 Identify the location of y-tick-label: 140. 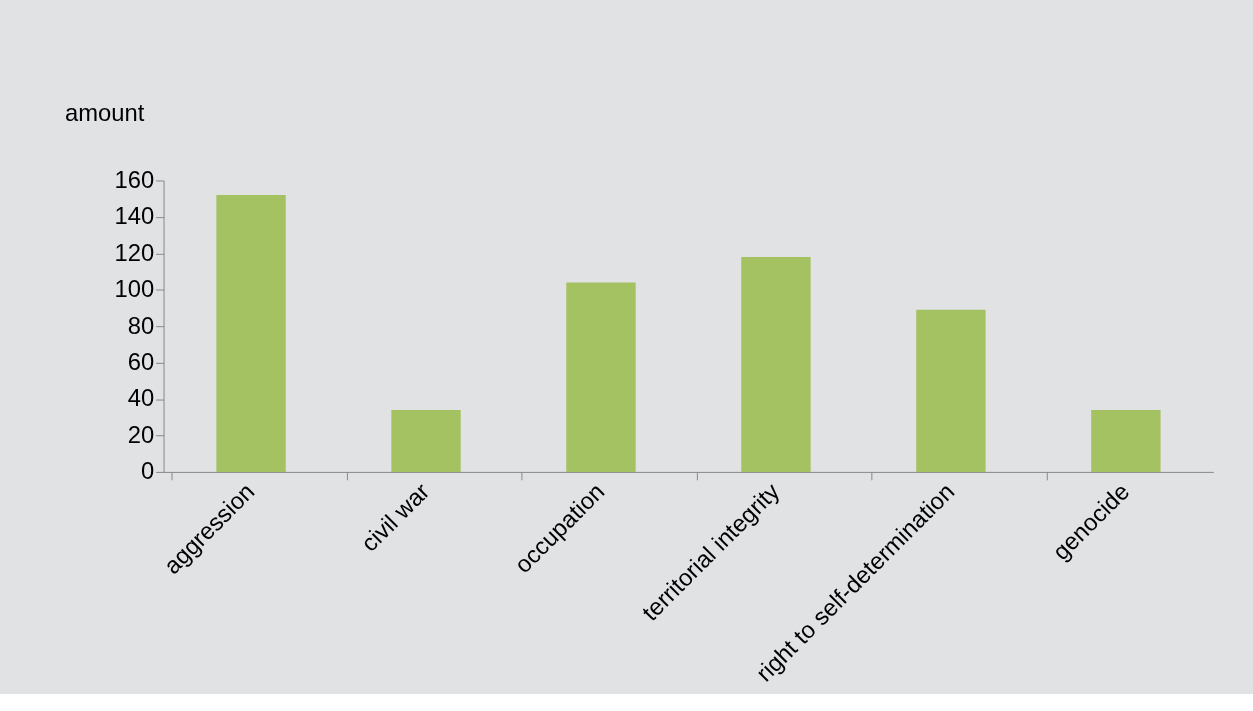
(134, 216).